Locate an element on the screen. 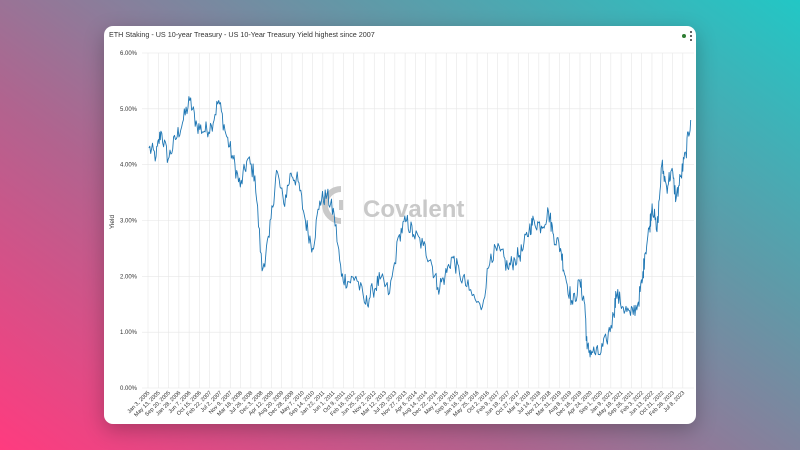 The height and width of the screenshot is (450, 800). y-tick-label: 3.00% is located at coordinates (129, 222).